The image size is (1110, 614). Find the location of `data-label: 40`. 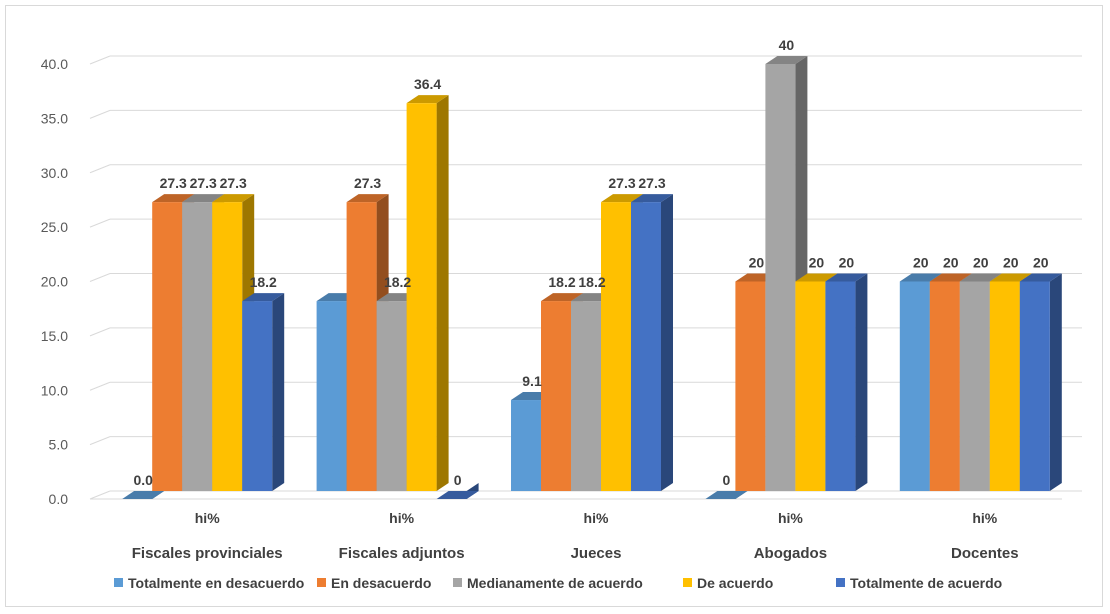

data-label: 40 is located at coordinates (787, 45).